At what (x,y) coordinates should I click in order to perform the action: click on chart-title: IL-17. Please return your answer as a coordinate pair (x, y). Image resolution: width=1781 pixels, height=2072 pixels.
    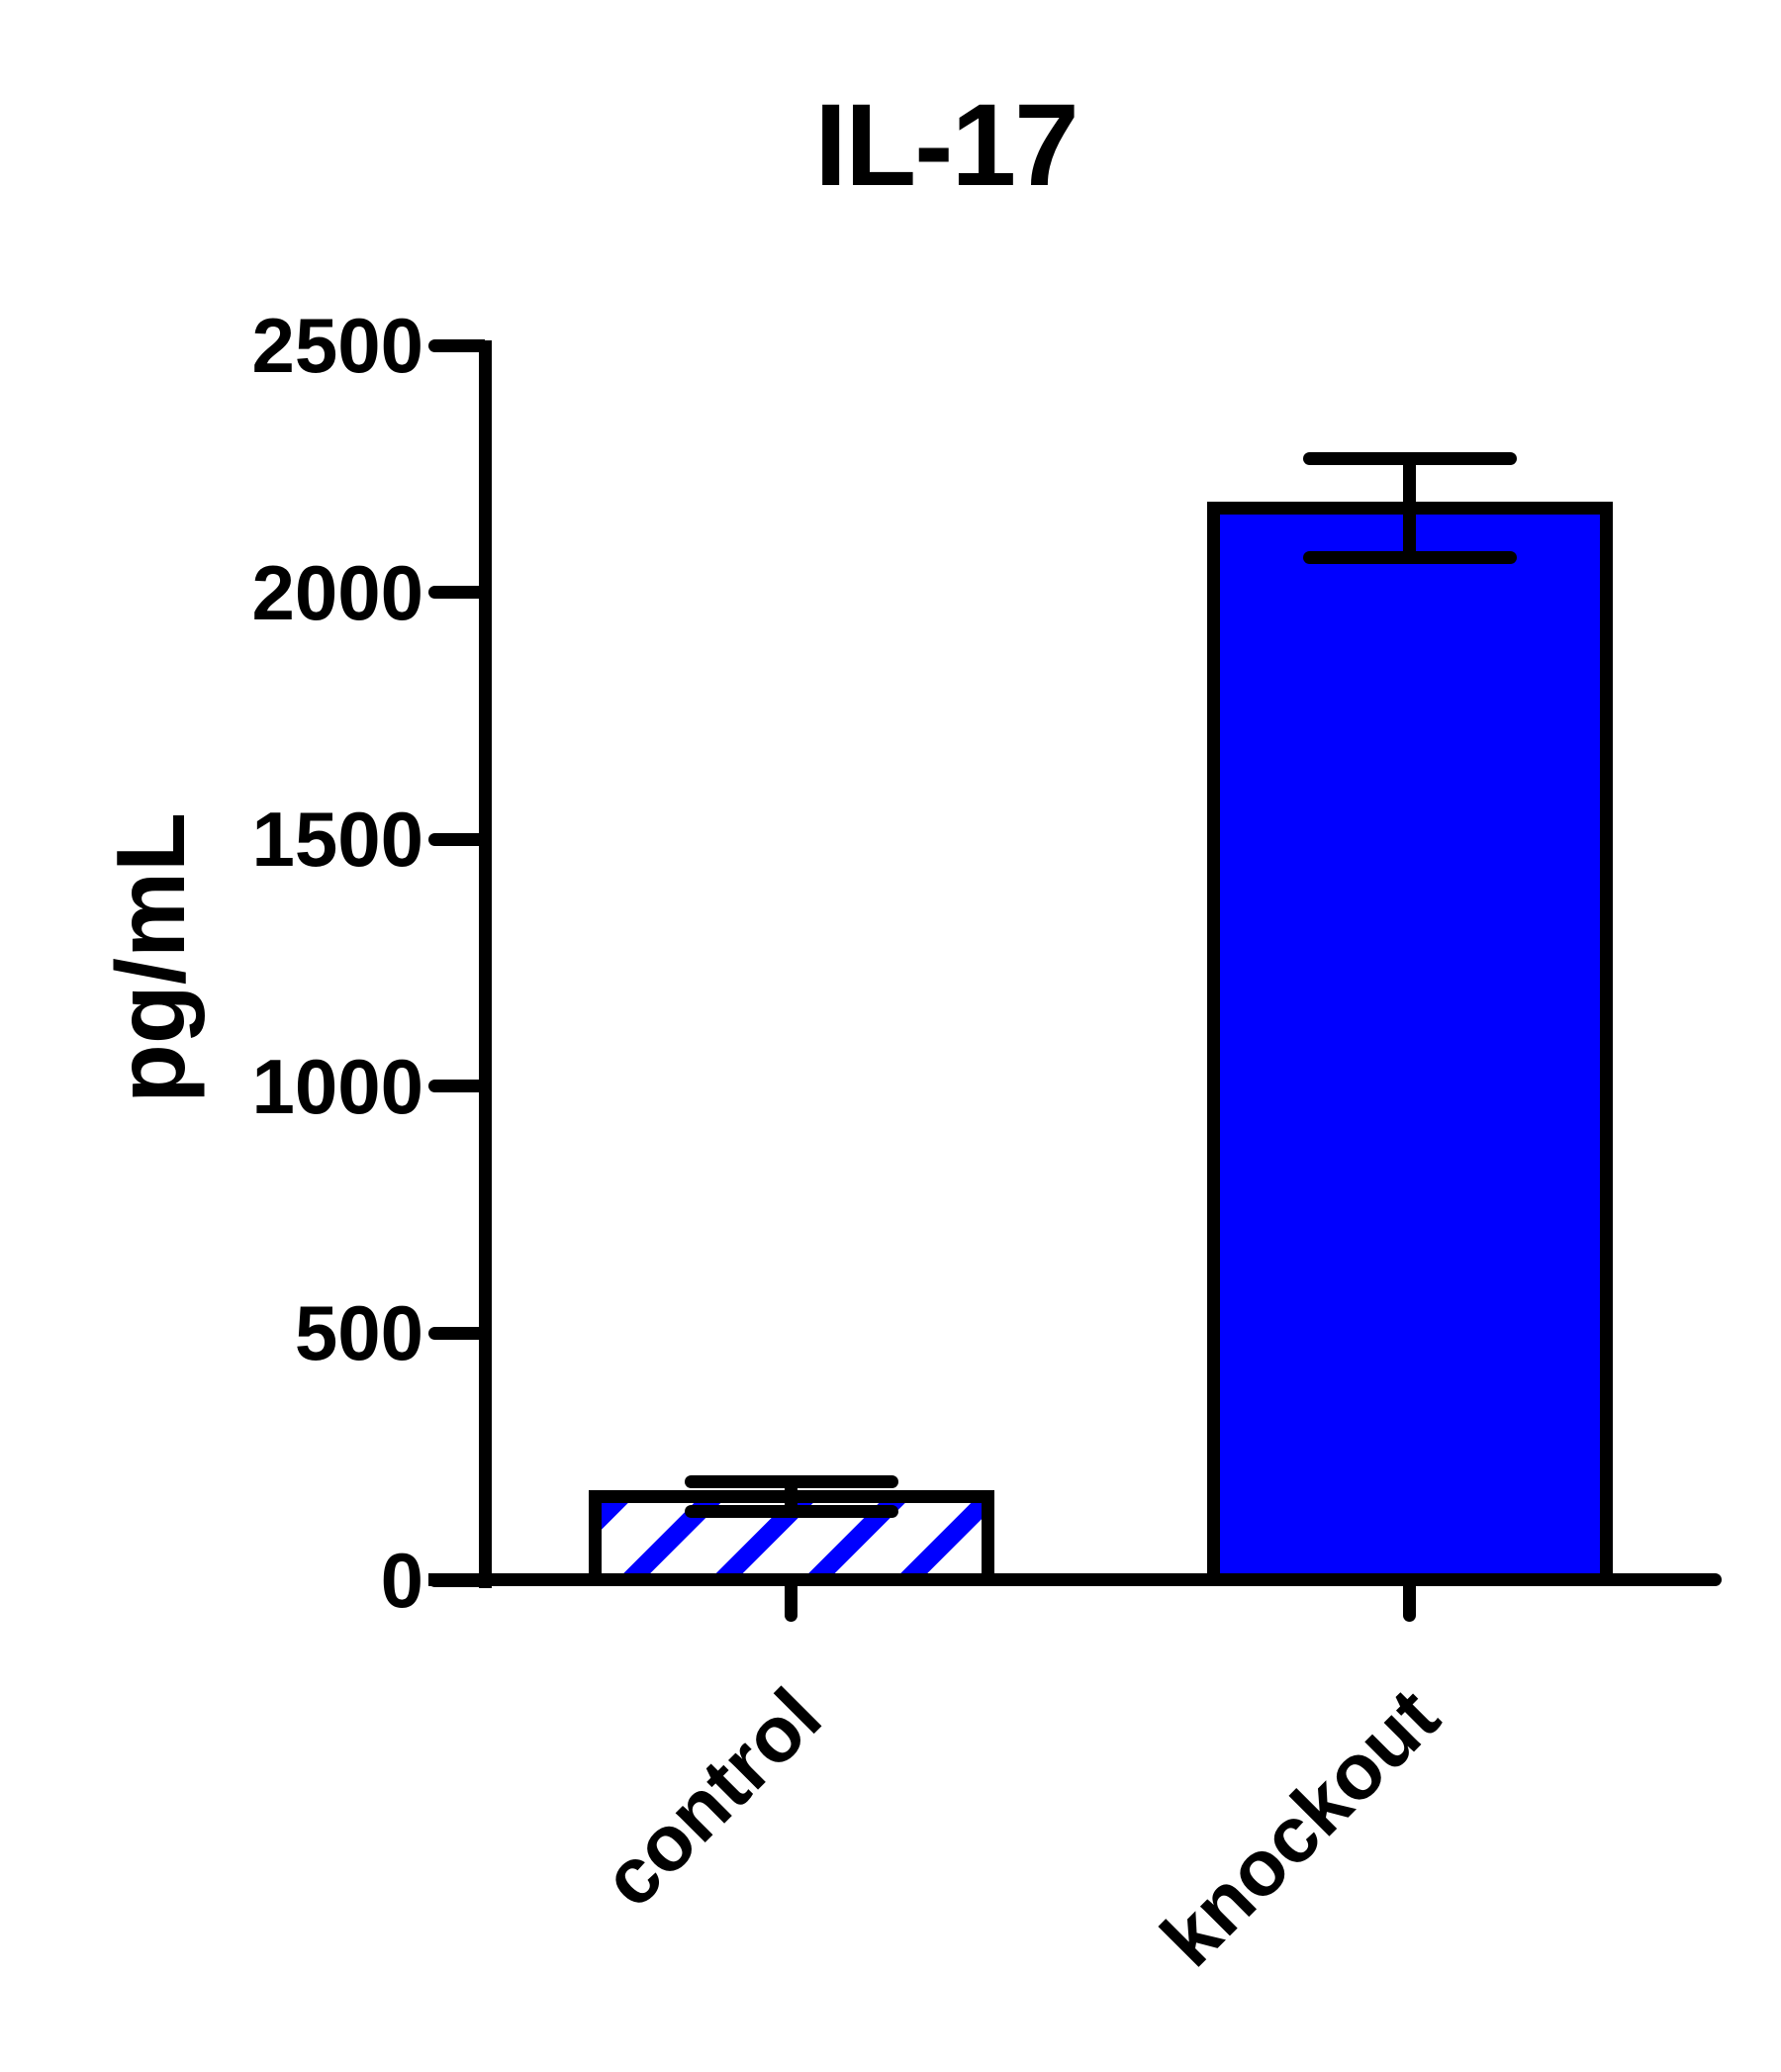
    Looking at the image, I should click on (946, 145).